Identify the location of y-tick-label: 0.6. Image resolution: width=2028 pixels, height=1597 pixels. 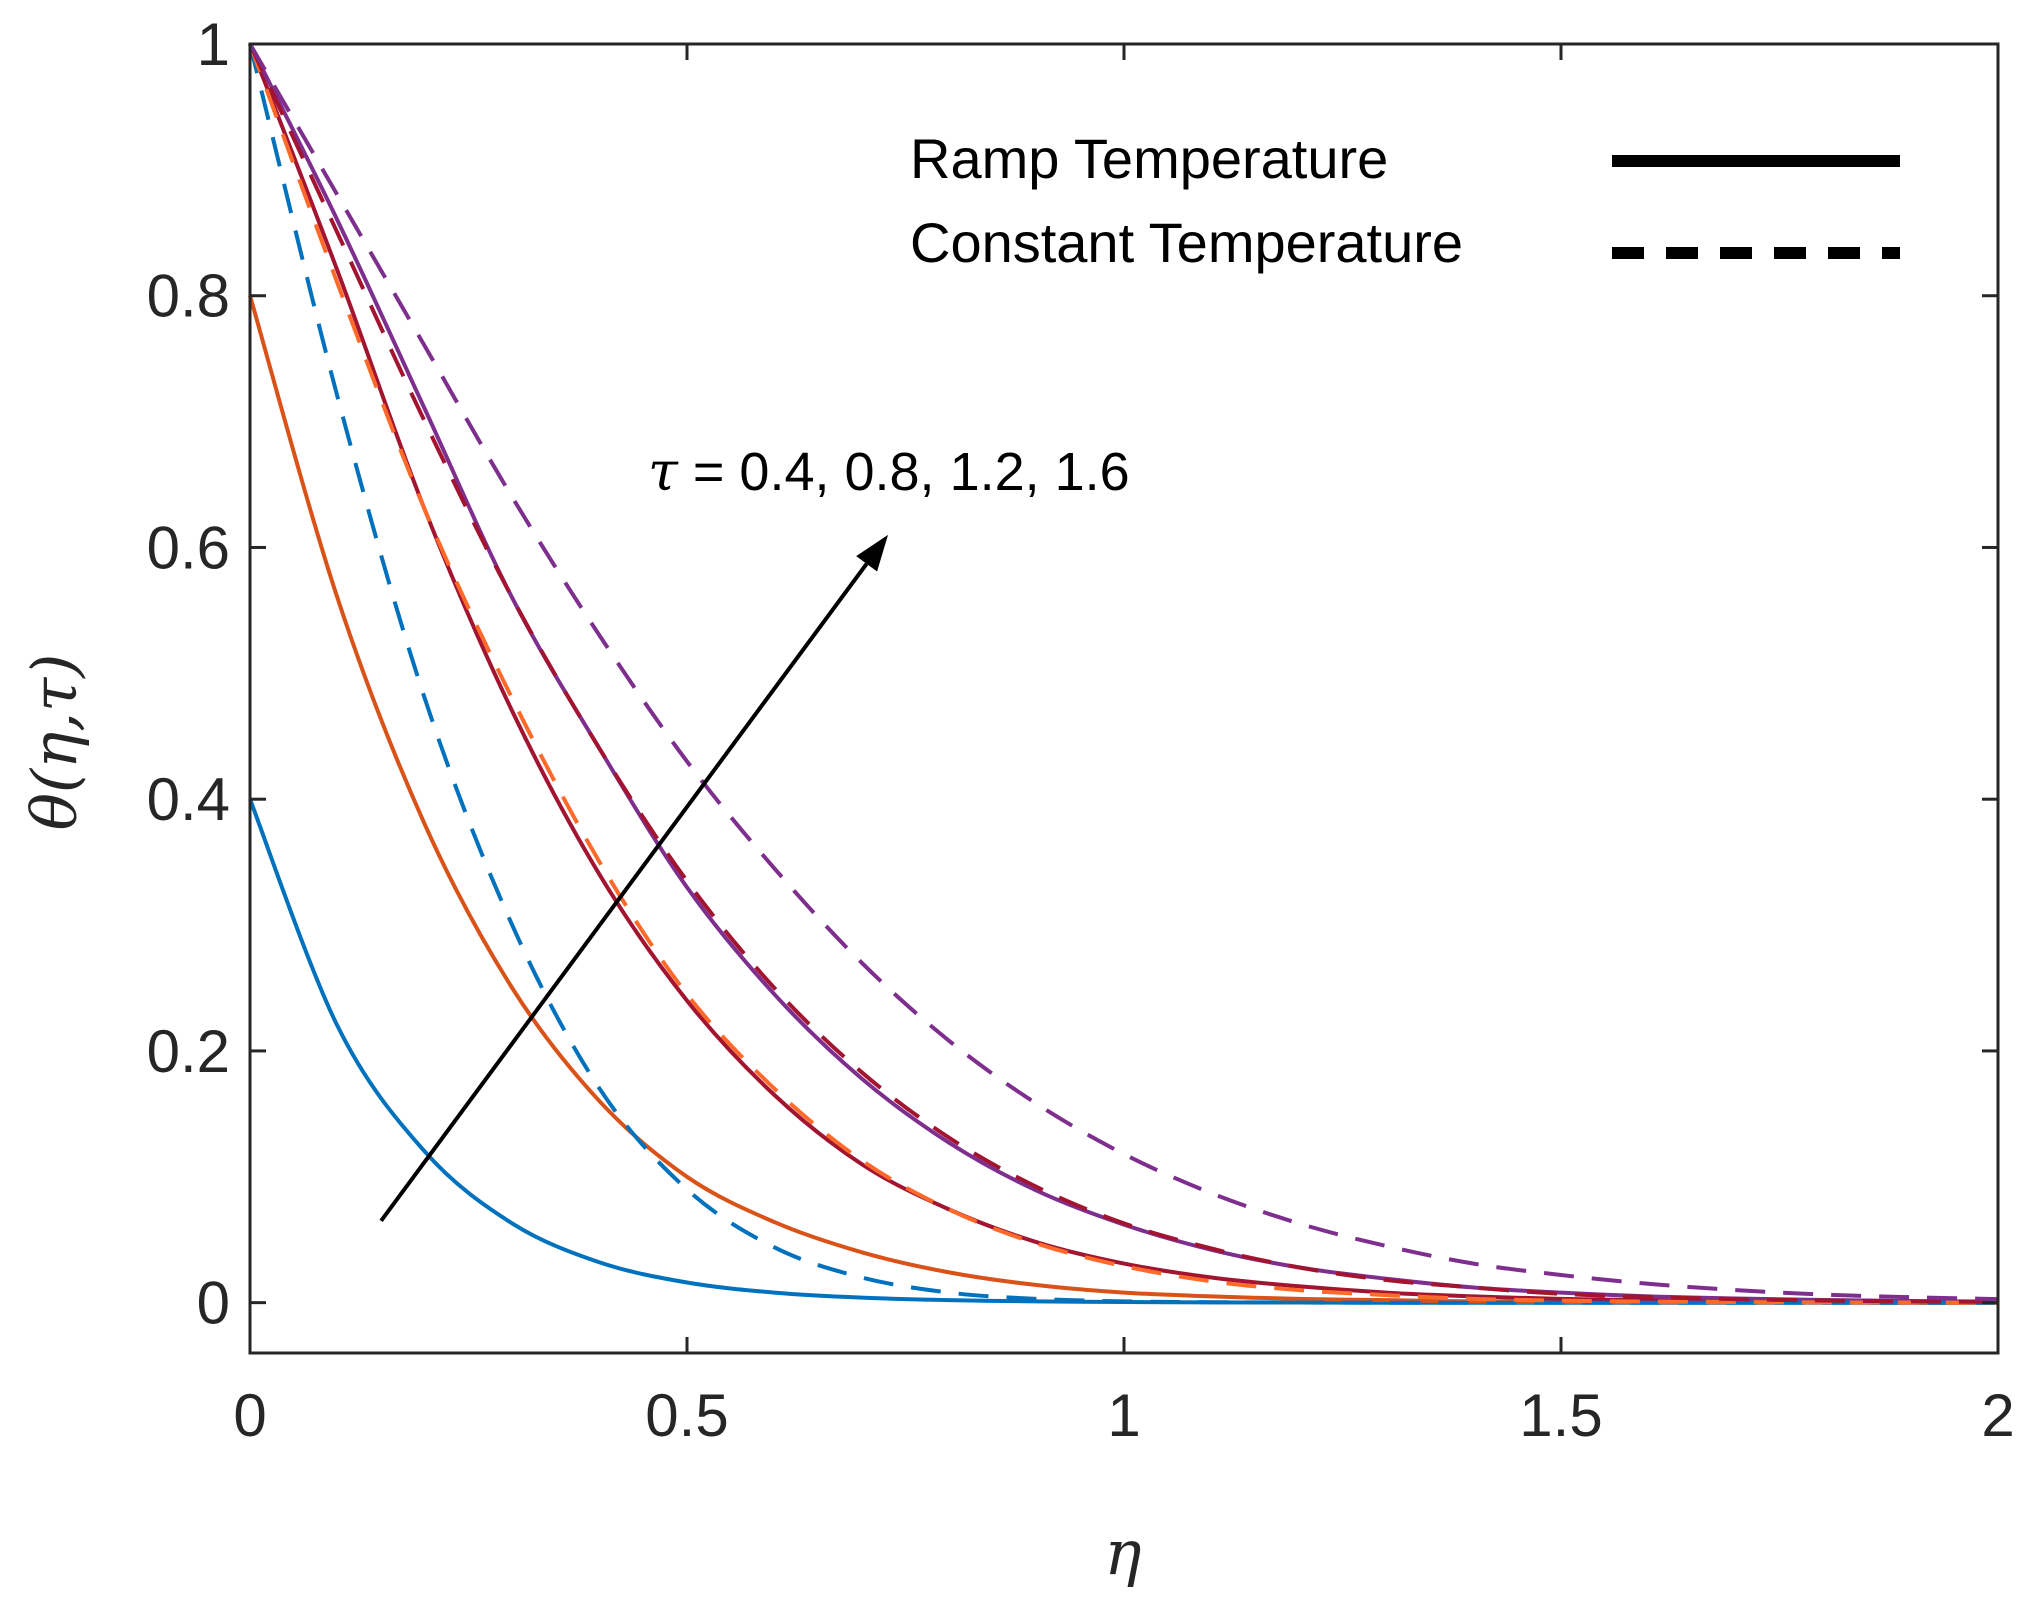
(188, 547).